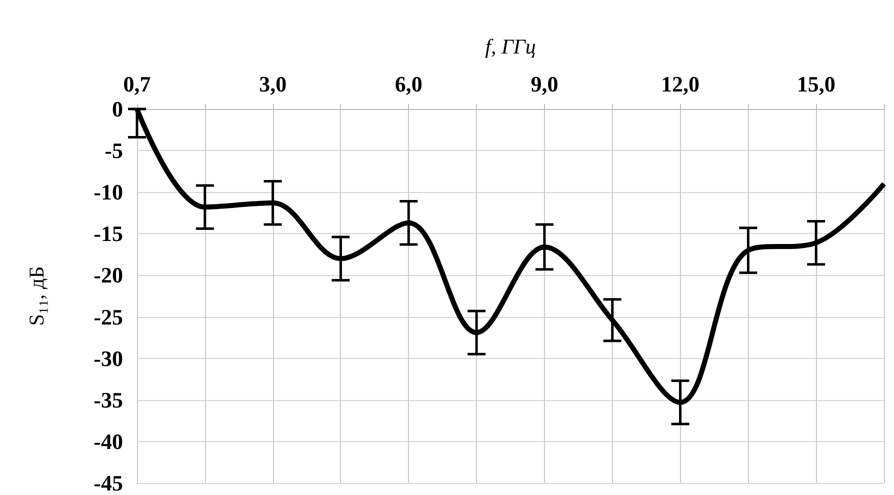 The width and height of the screenshot is (894, 495). I want to click on y-tick-label: -20, so click(108, 275).